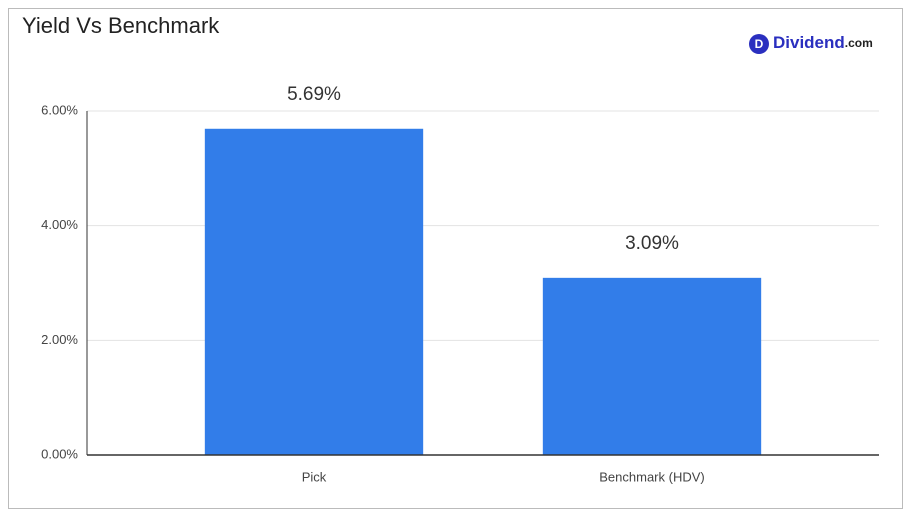  I want to click on logo-badge, so click(759, 44).